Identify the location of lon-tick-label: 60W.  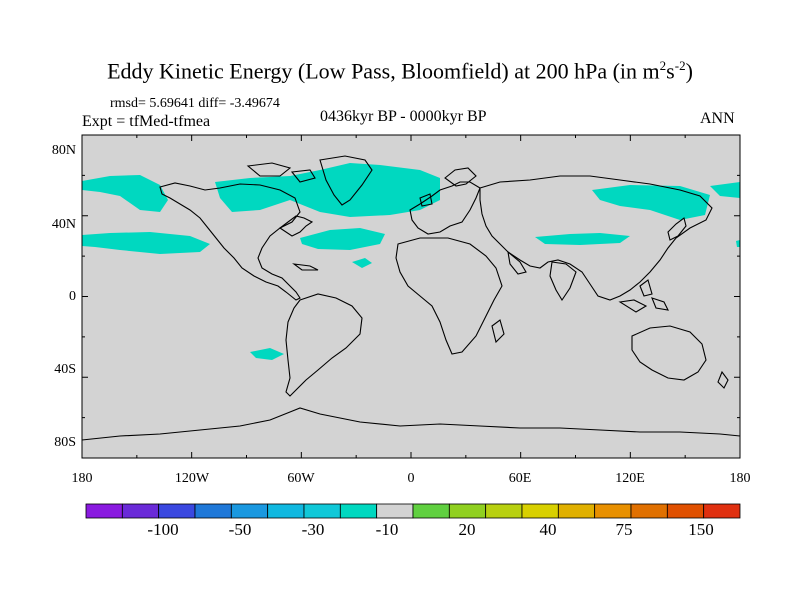
(301, 478).